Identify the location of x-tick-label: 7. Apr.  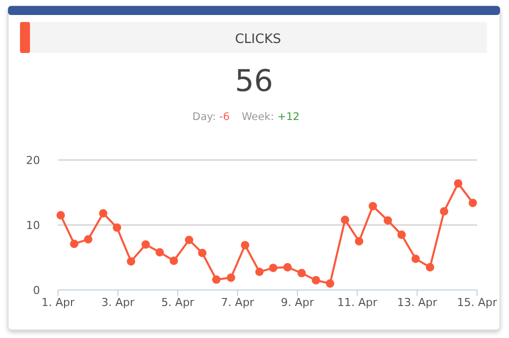
(238, 302).